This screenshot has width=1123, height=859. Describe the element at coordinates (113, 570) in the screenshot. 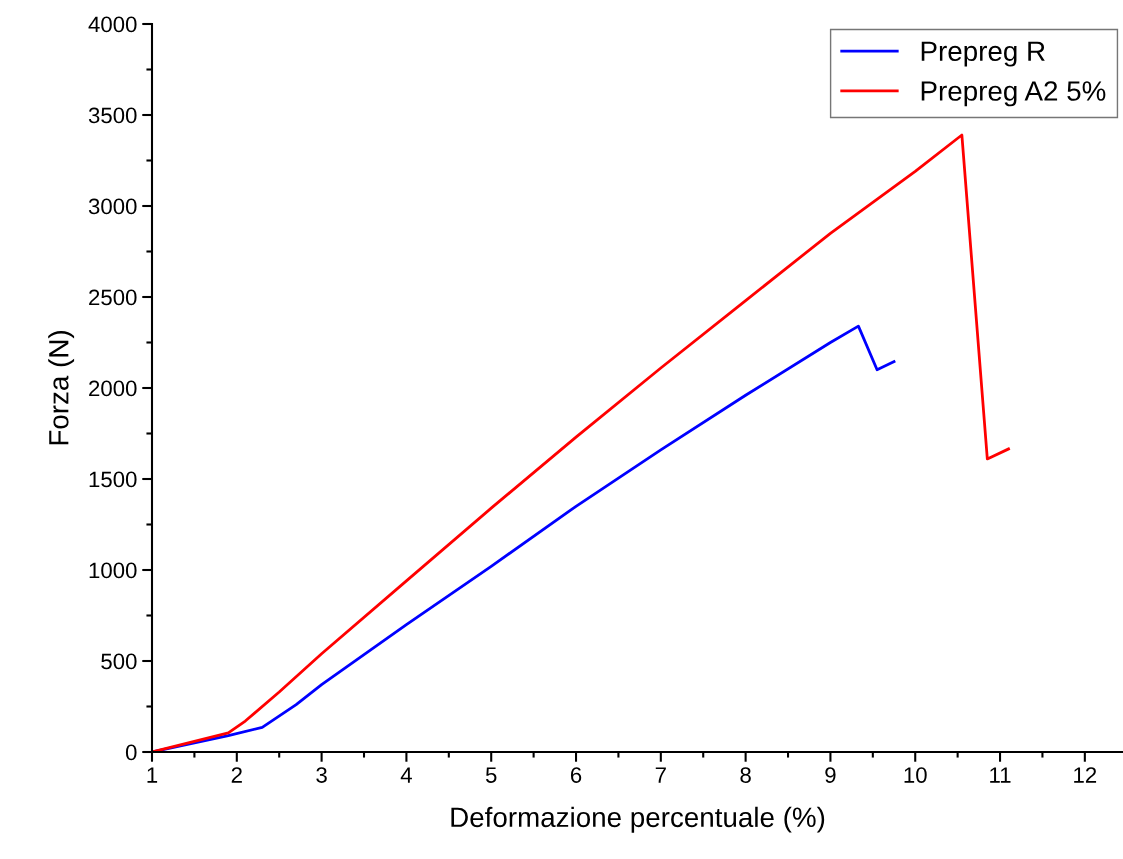

I see `y-tick-label: 1000` at that location.